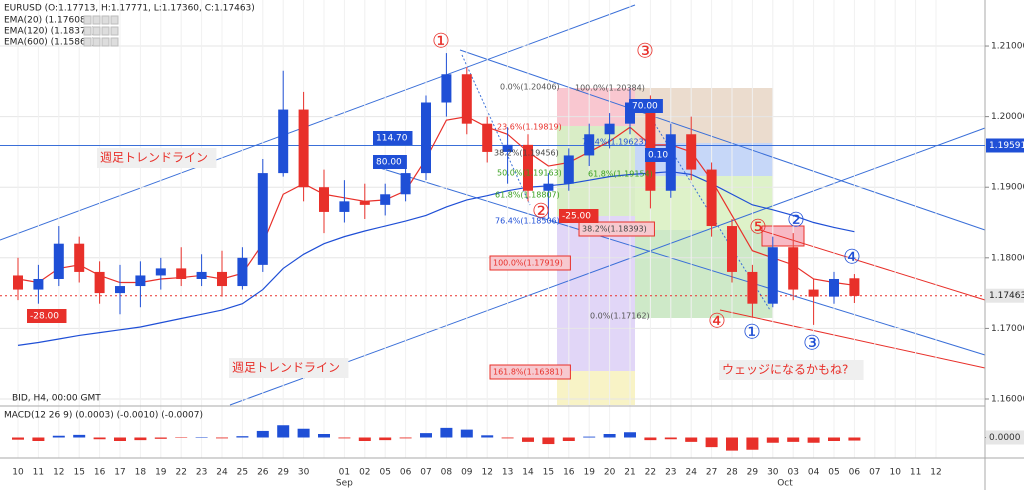  I want to click on annotation: 38.2%(1.18393), so click(614, 229).